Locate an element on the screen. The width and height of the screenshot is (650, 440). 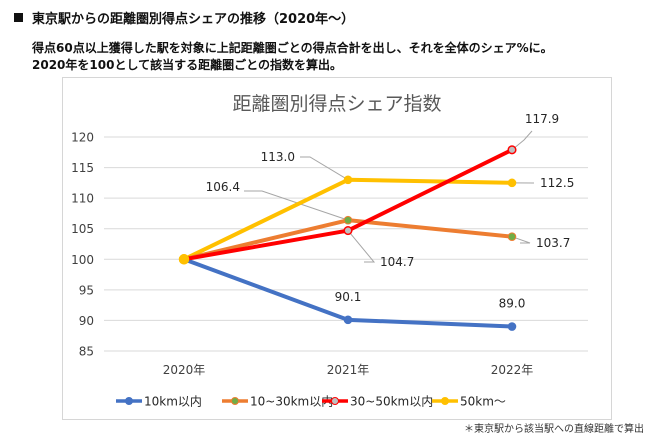
footnote: ＊東京駅から該当駅への直線距離で算出 is located at coordinates (554, 429).